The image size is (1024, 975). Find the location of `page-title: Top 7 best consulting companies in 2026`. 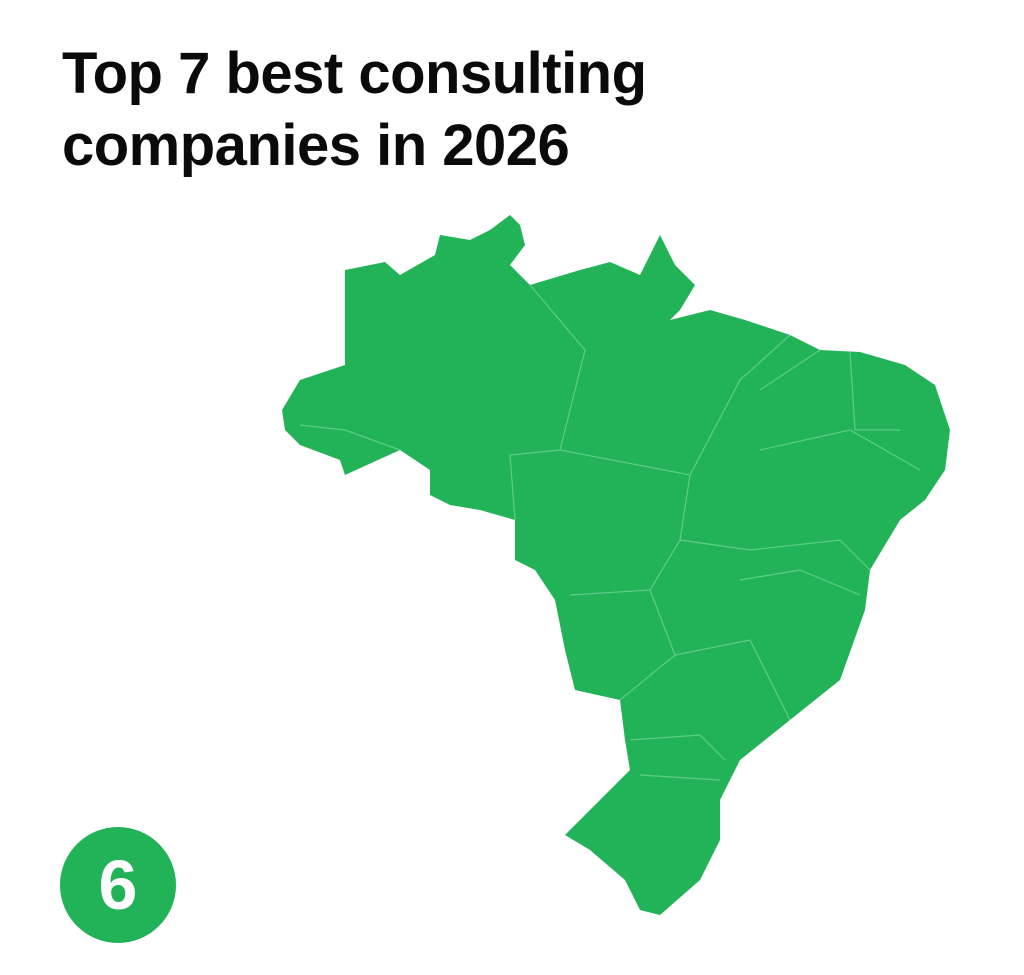

page-title: Top 7 best consulting companies in 2026 is located at coordinates (354, 109).